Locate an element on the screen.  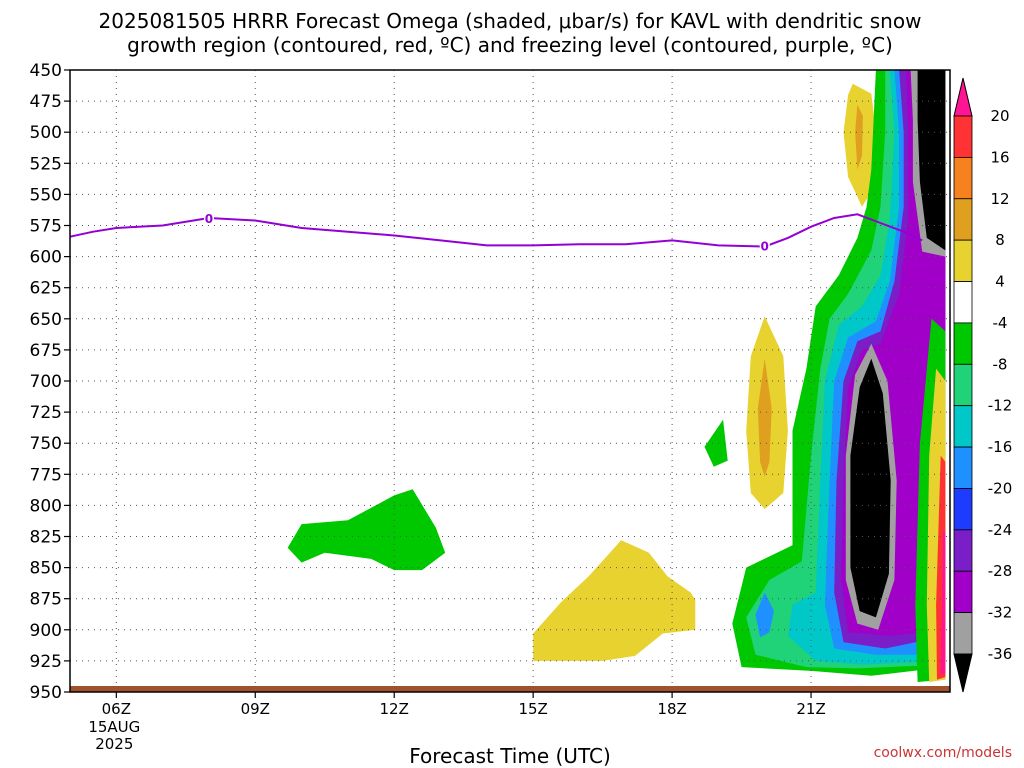
terrain-strip is located at coordinates (510, 689).